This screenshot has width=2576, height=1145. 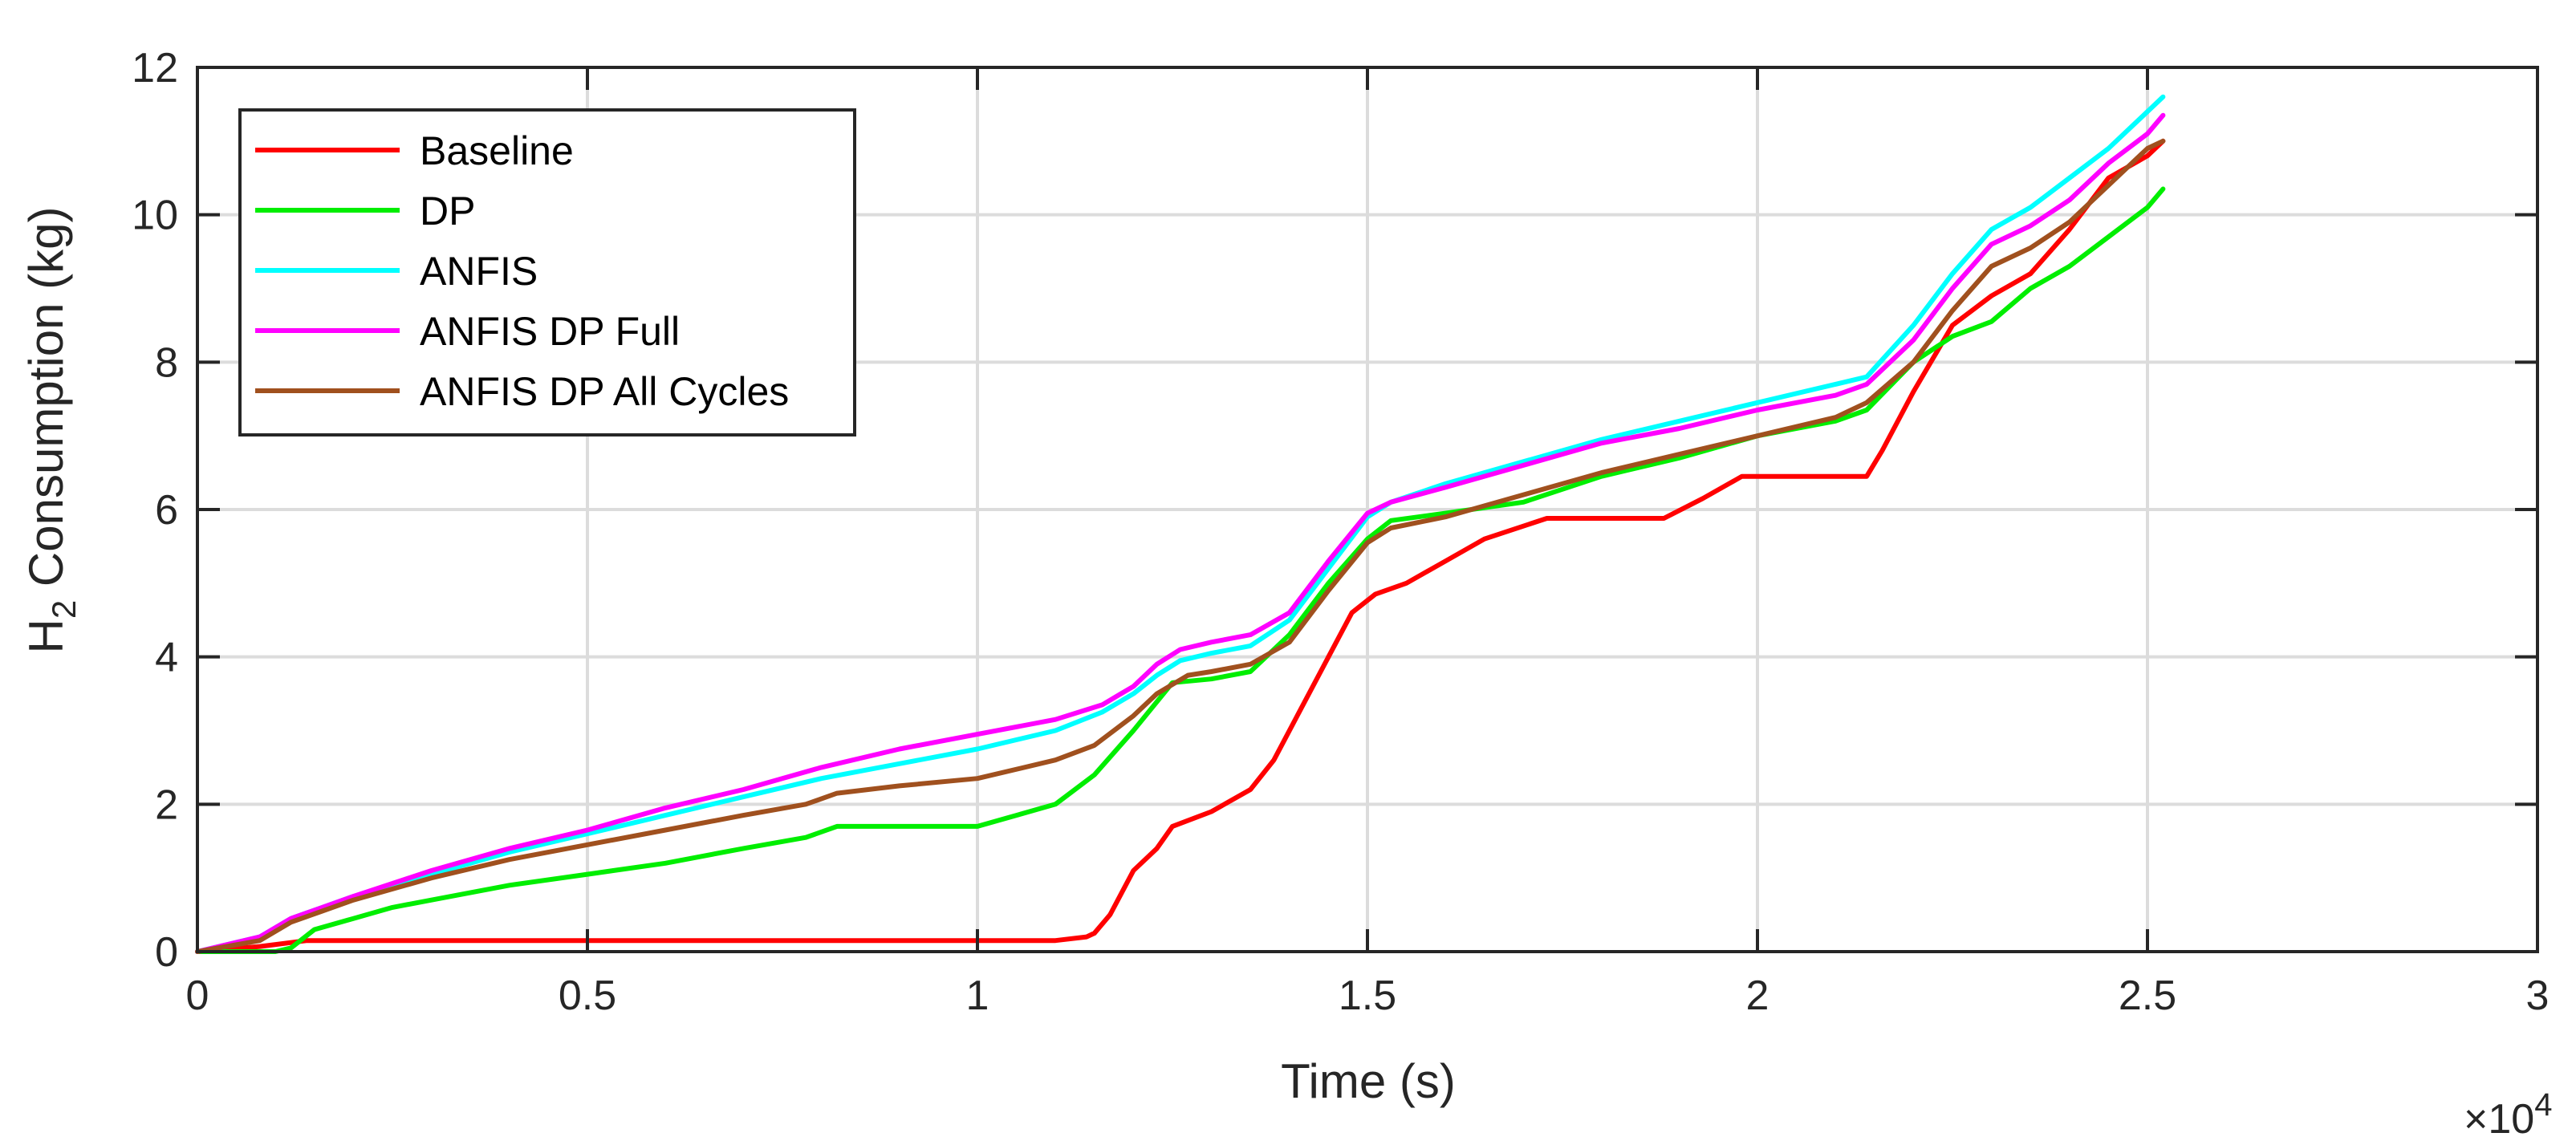 What do you see at coordinates (1758, 995) in the screenshot?
I see `x-tick-label: 2` at bounding box center [1758, 995].